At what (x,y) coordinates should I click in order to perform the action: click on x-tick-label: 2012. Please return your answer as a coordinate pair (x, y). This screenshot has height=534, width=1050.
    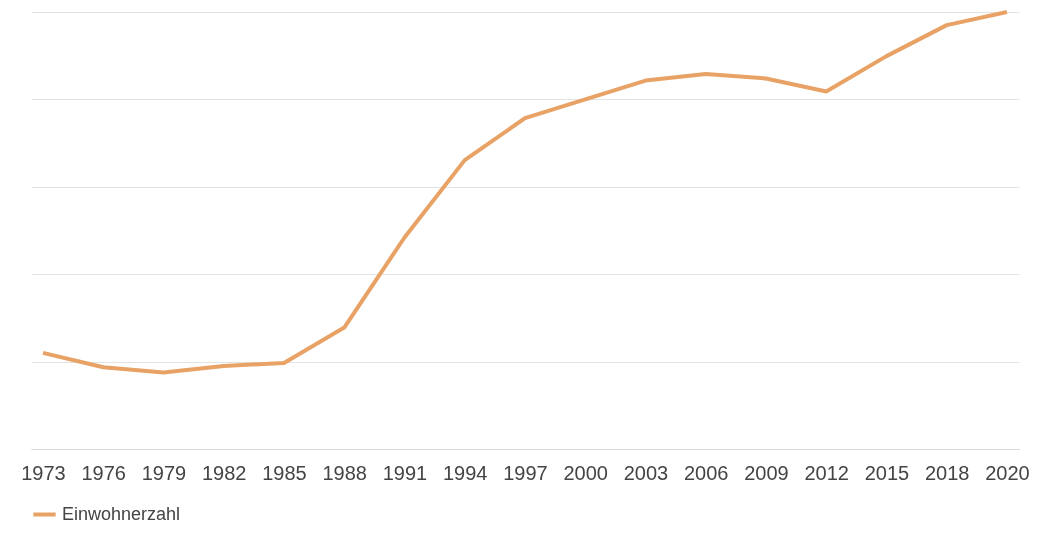
    Looking at the image, I should click on (826, 472).